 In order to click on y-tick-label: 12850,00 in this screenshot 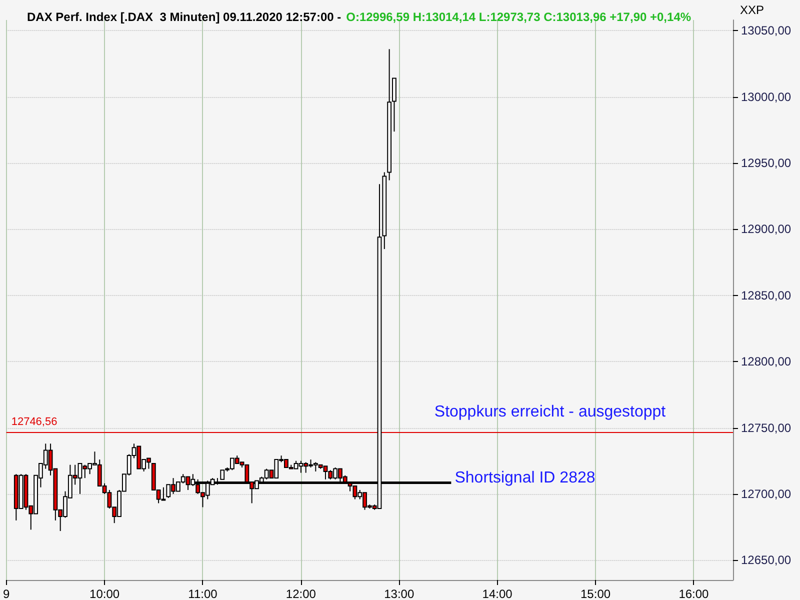, I will do `click(766, 295)`.